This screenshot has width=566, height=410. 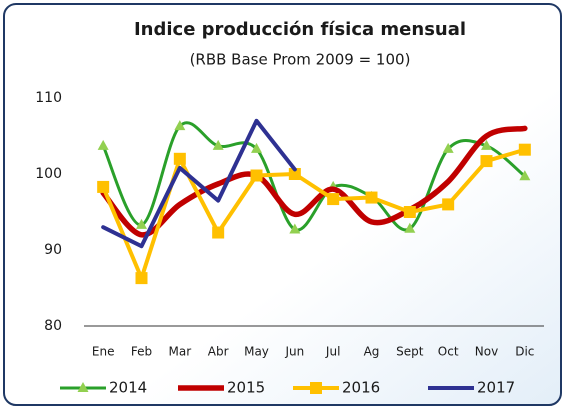 What do you see at coordinates (53, 326) in the screenshot?
I see `y-tick-label: 80` at bounding box center [53, 326].